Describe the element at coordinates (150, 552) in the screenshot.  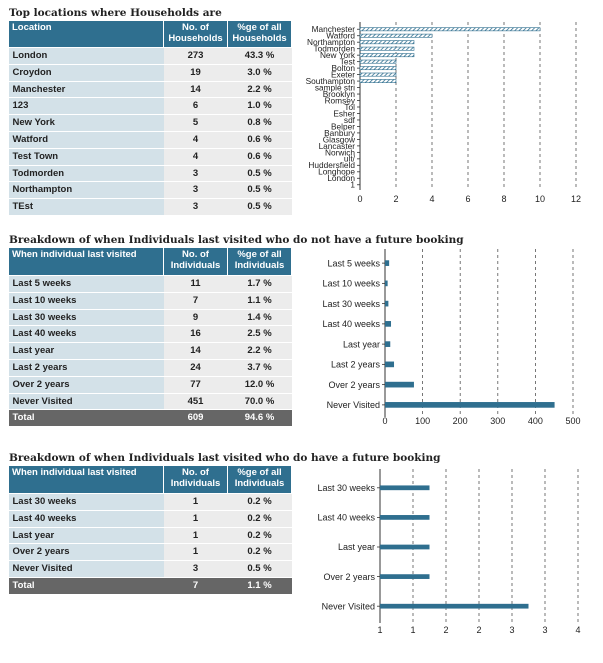
I see `table-row: Over 2 years 1 0.2 %` at that location.